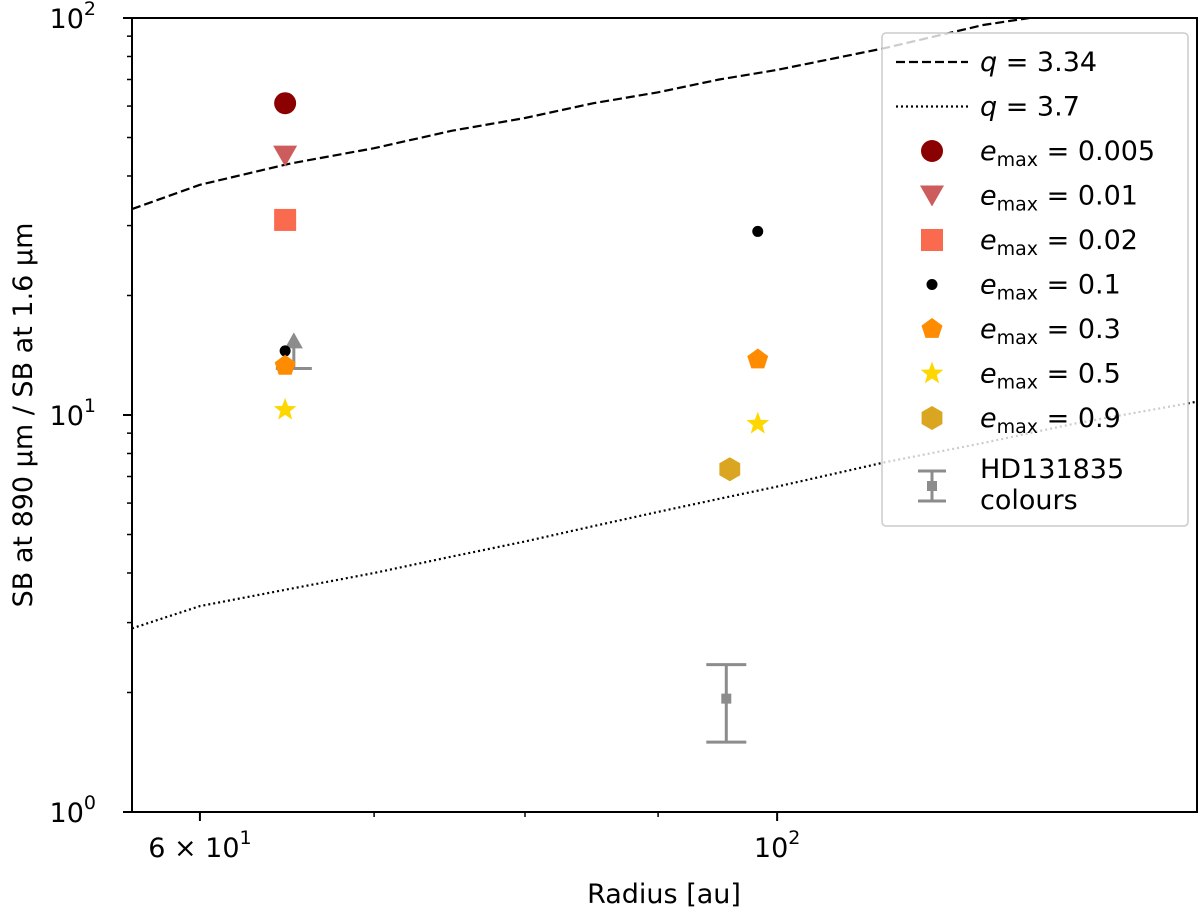  Describe the element at coordinates (1059, 198) in the screenshot. I see `legend-label: emax = 0.01` at that location.